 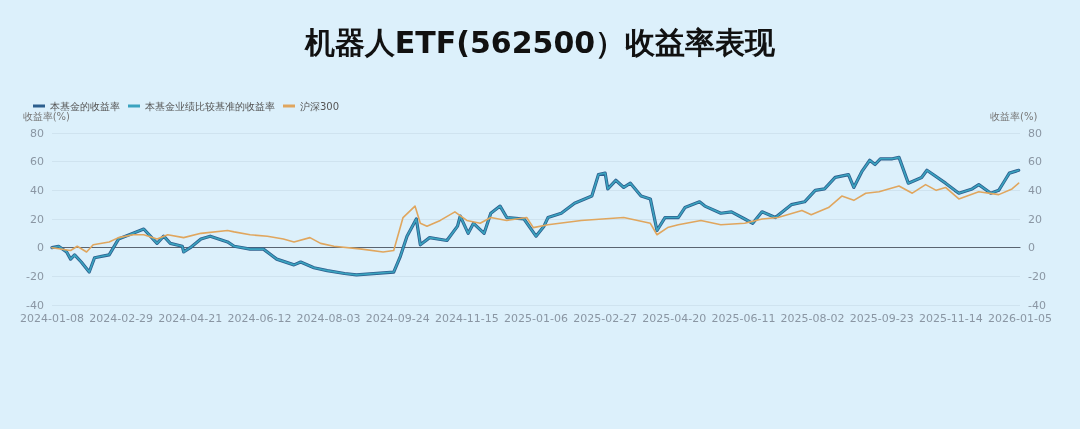 What do you see at coordinates (1037, 276) in the screenshot?
I see `y2-tick-label: -20` at bounding box center [1037, 276].